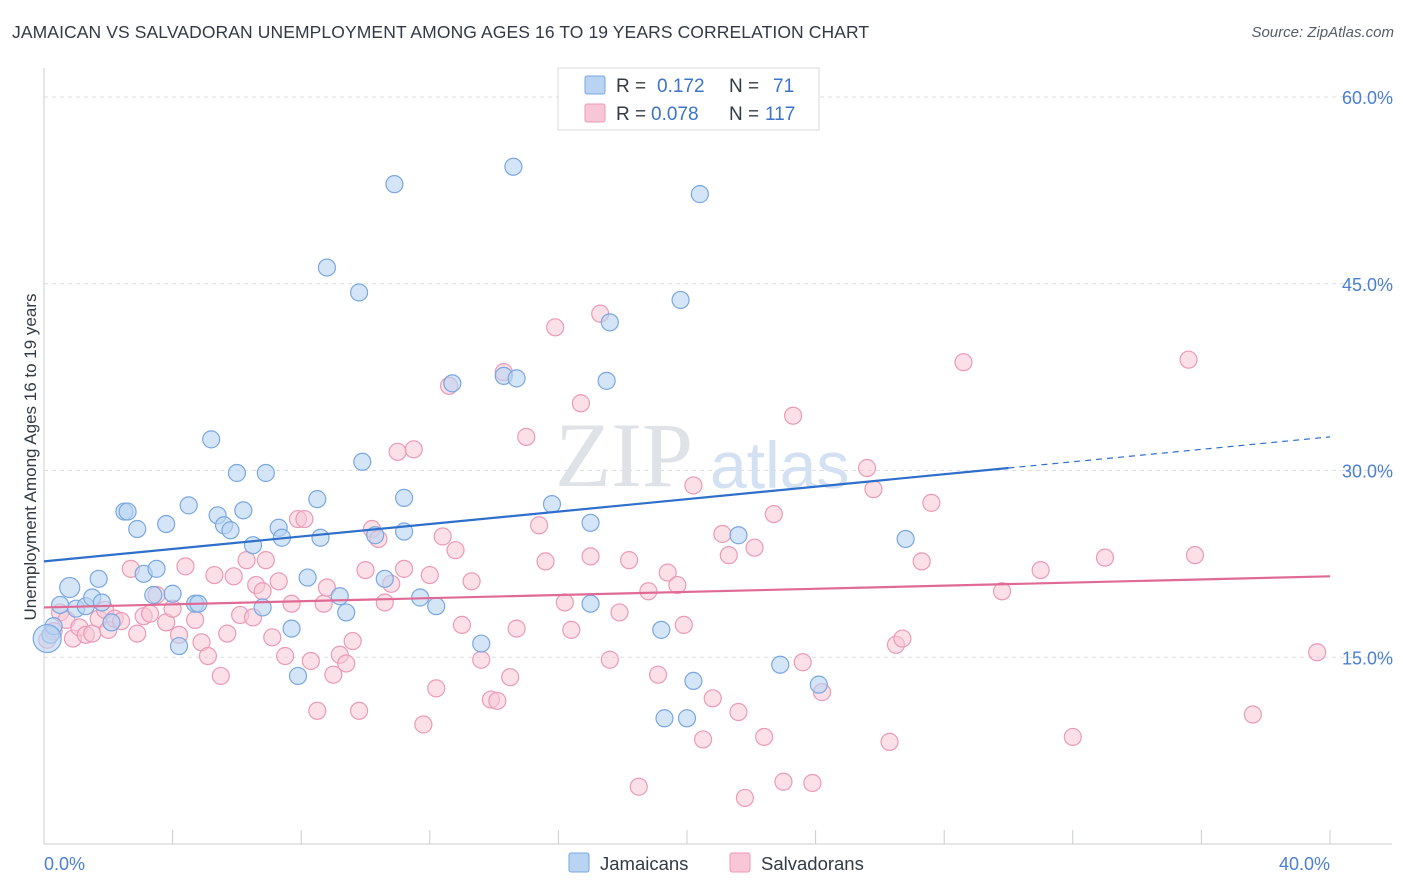 This screenshot has height=892, width=1406. What do you see at coordinates (675, 114) in the screenshot?
I see `legend-r-value: 0.078` at bounding box center [675, 114].